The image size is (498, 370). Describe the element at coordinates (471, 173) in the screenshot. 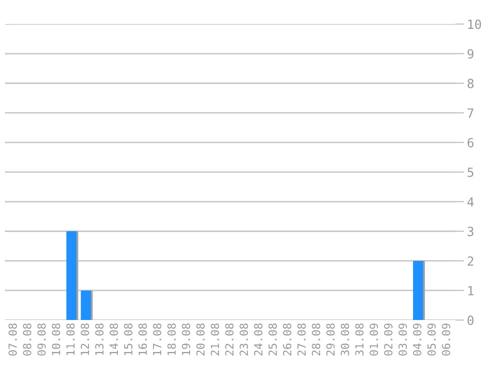

I see `y-tick-label: 5` at that location.